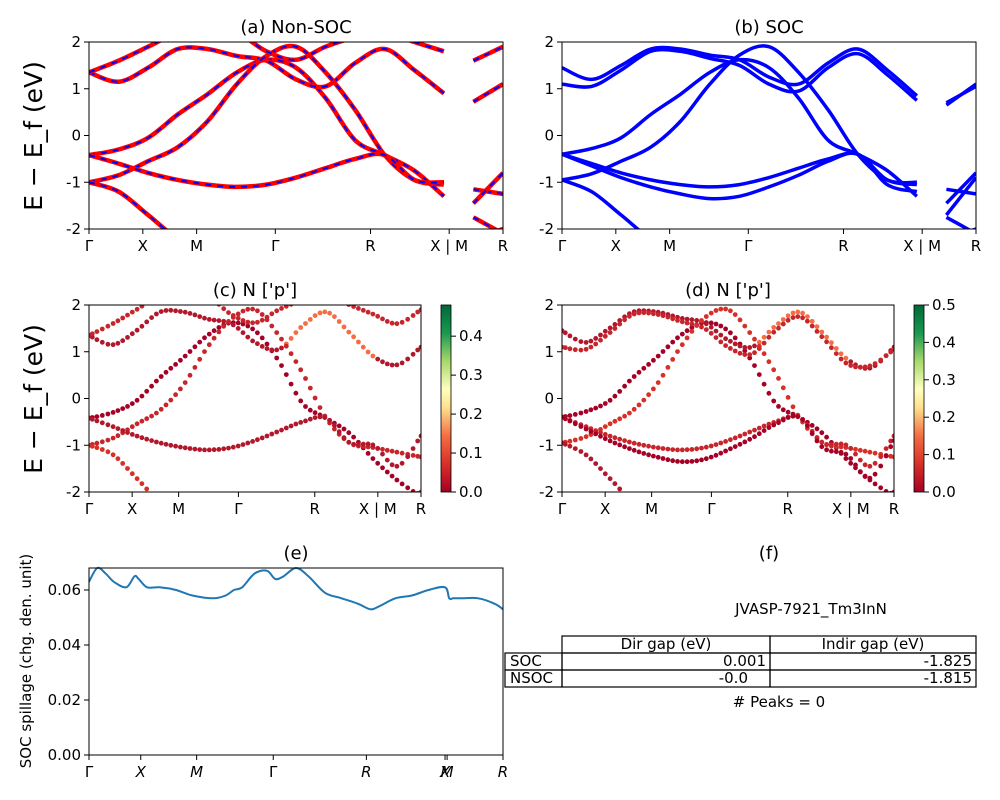 This screenshot has width=1000, height=800. What do you see at coordinates (471, 453) in the screenshot?
I see `colorbar-tick-label: 0.1` at bounding box center [471, 453].